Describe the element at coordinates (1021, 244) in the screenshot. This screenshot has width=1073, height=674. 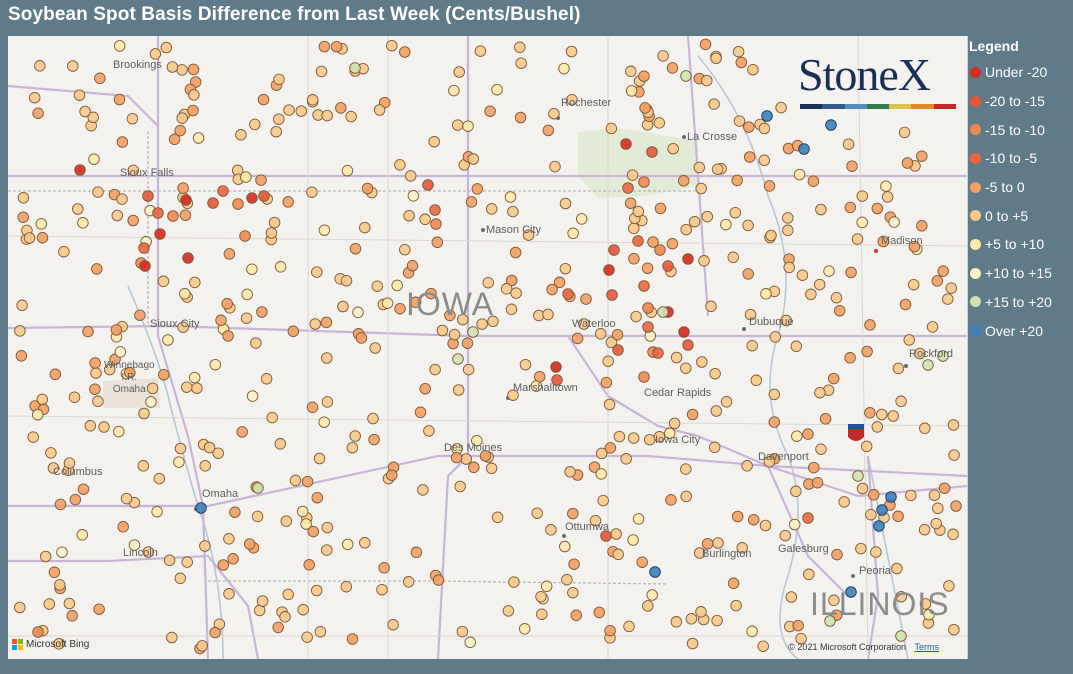
I see `legend-item: +5 to +10` at that location.